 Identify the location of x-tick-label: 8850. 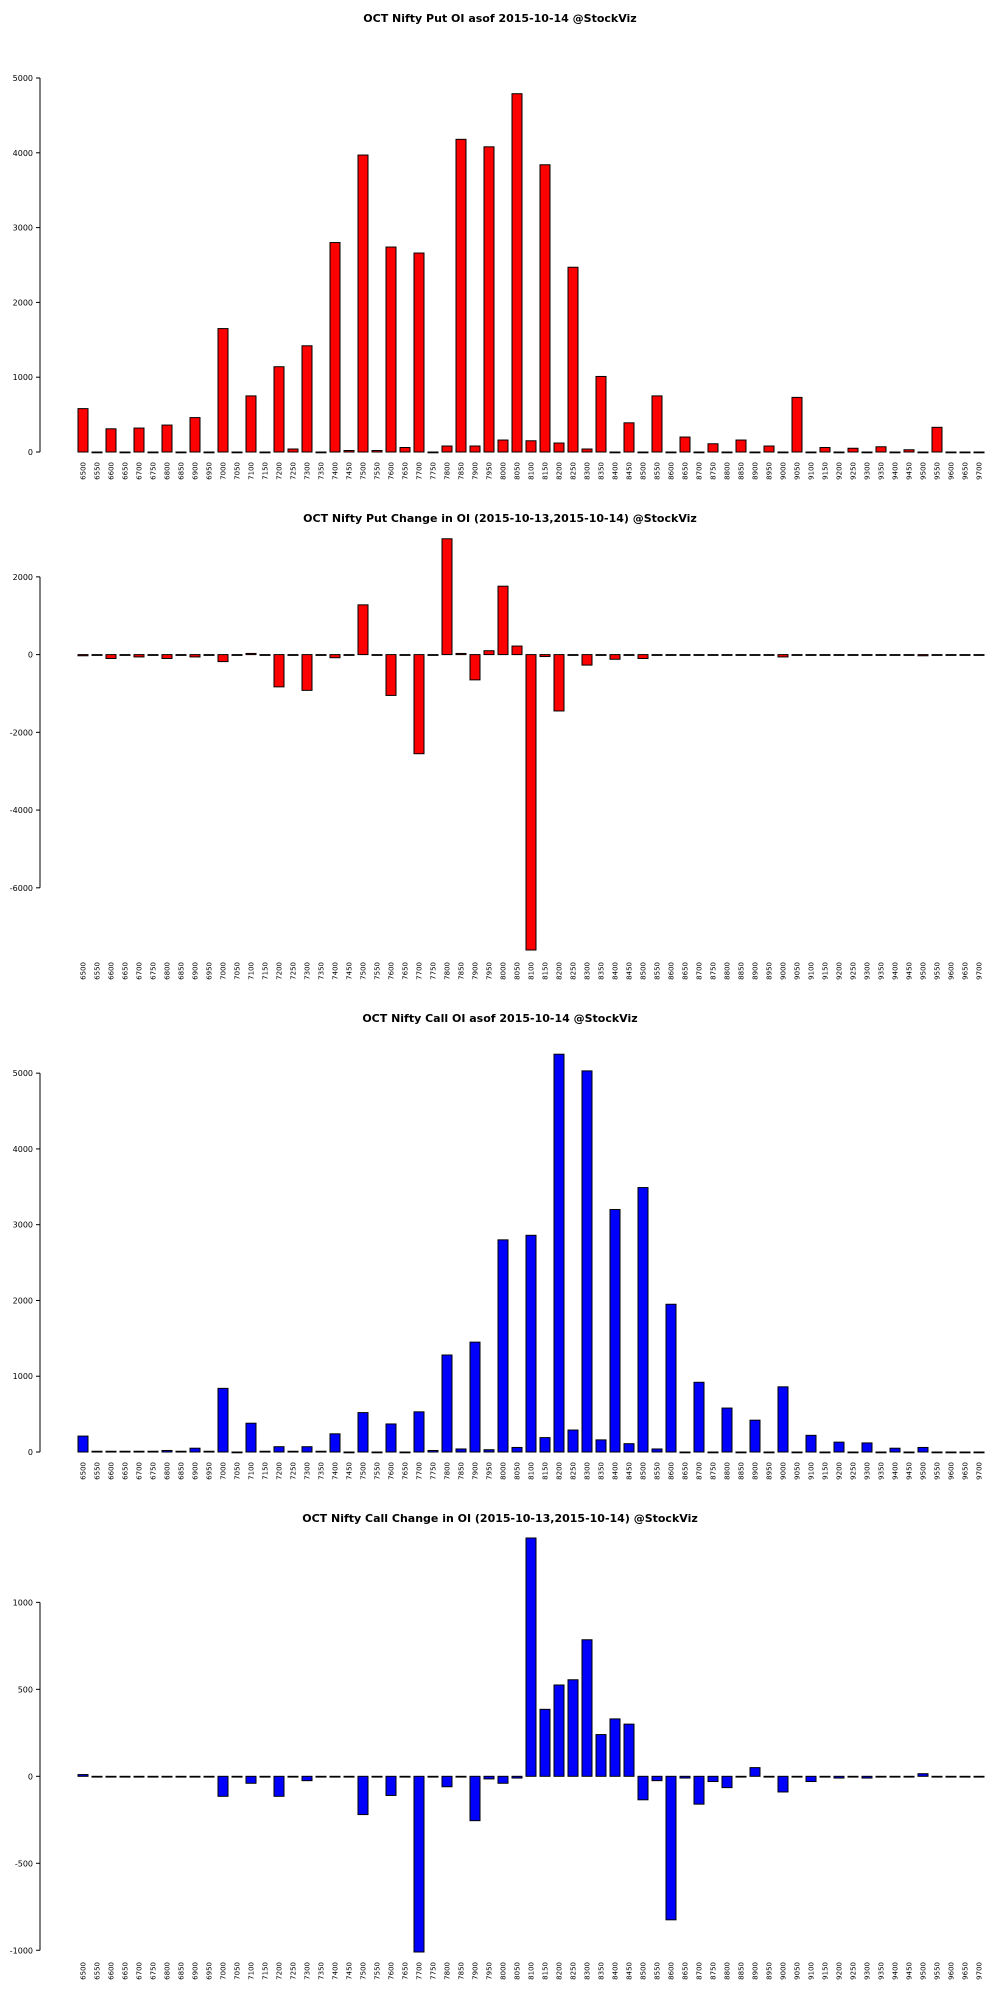
(742, 971).